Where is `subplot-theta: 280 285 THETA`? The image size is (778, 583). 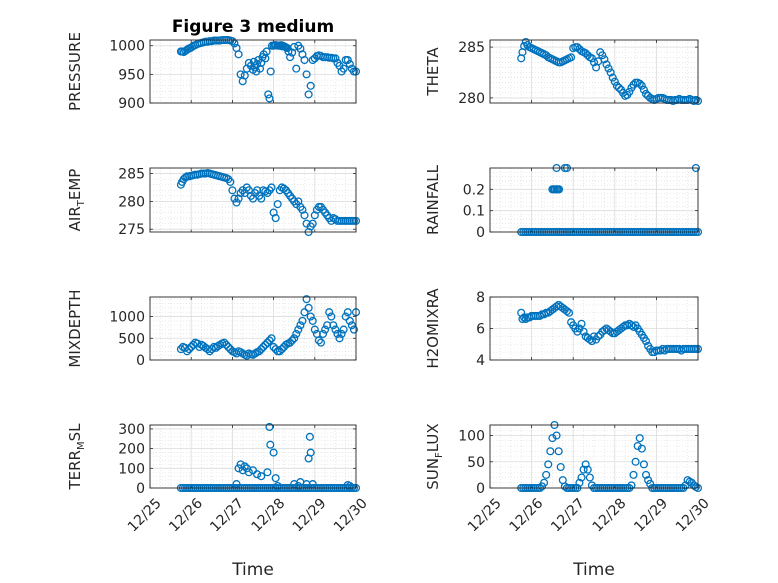 subplot-theta: 280 285 THETA is located at coordinates (563, 72).